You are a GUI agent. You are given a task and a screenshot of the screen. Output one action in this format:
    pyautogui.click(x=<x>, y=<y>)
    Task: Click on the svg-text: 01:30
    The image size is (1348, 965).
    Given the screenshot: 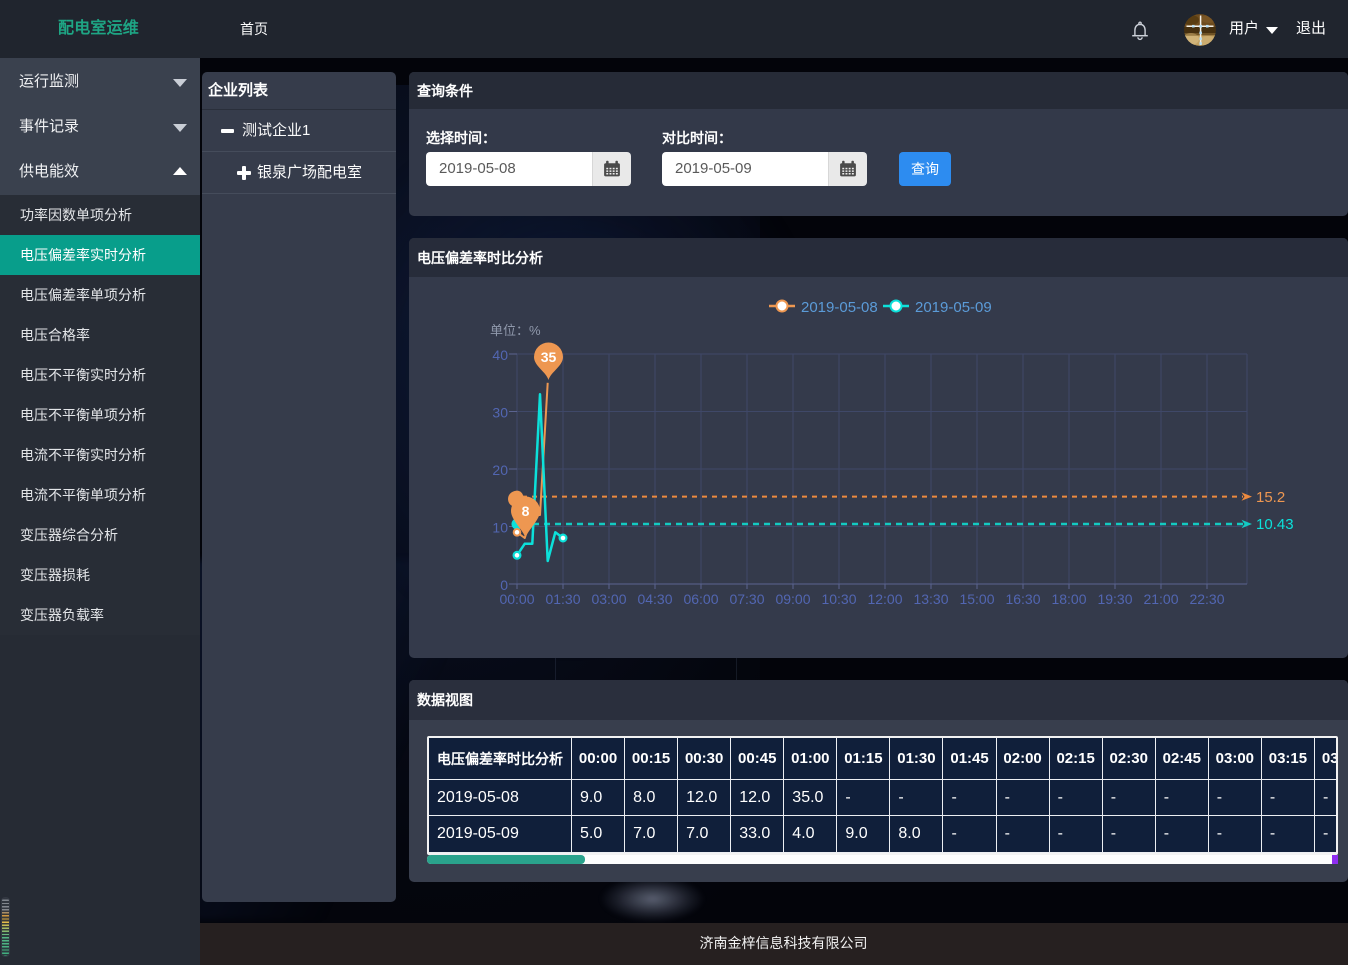 What is the action you would take?
    pyautogui.click(x=562, y=599)
    